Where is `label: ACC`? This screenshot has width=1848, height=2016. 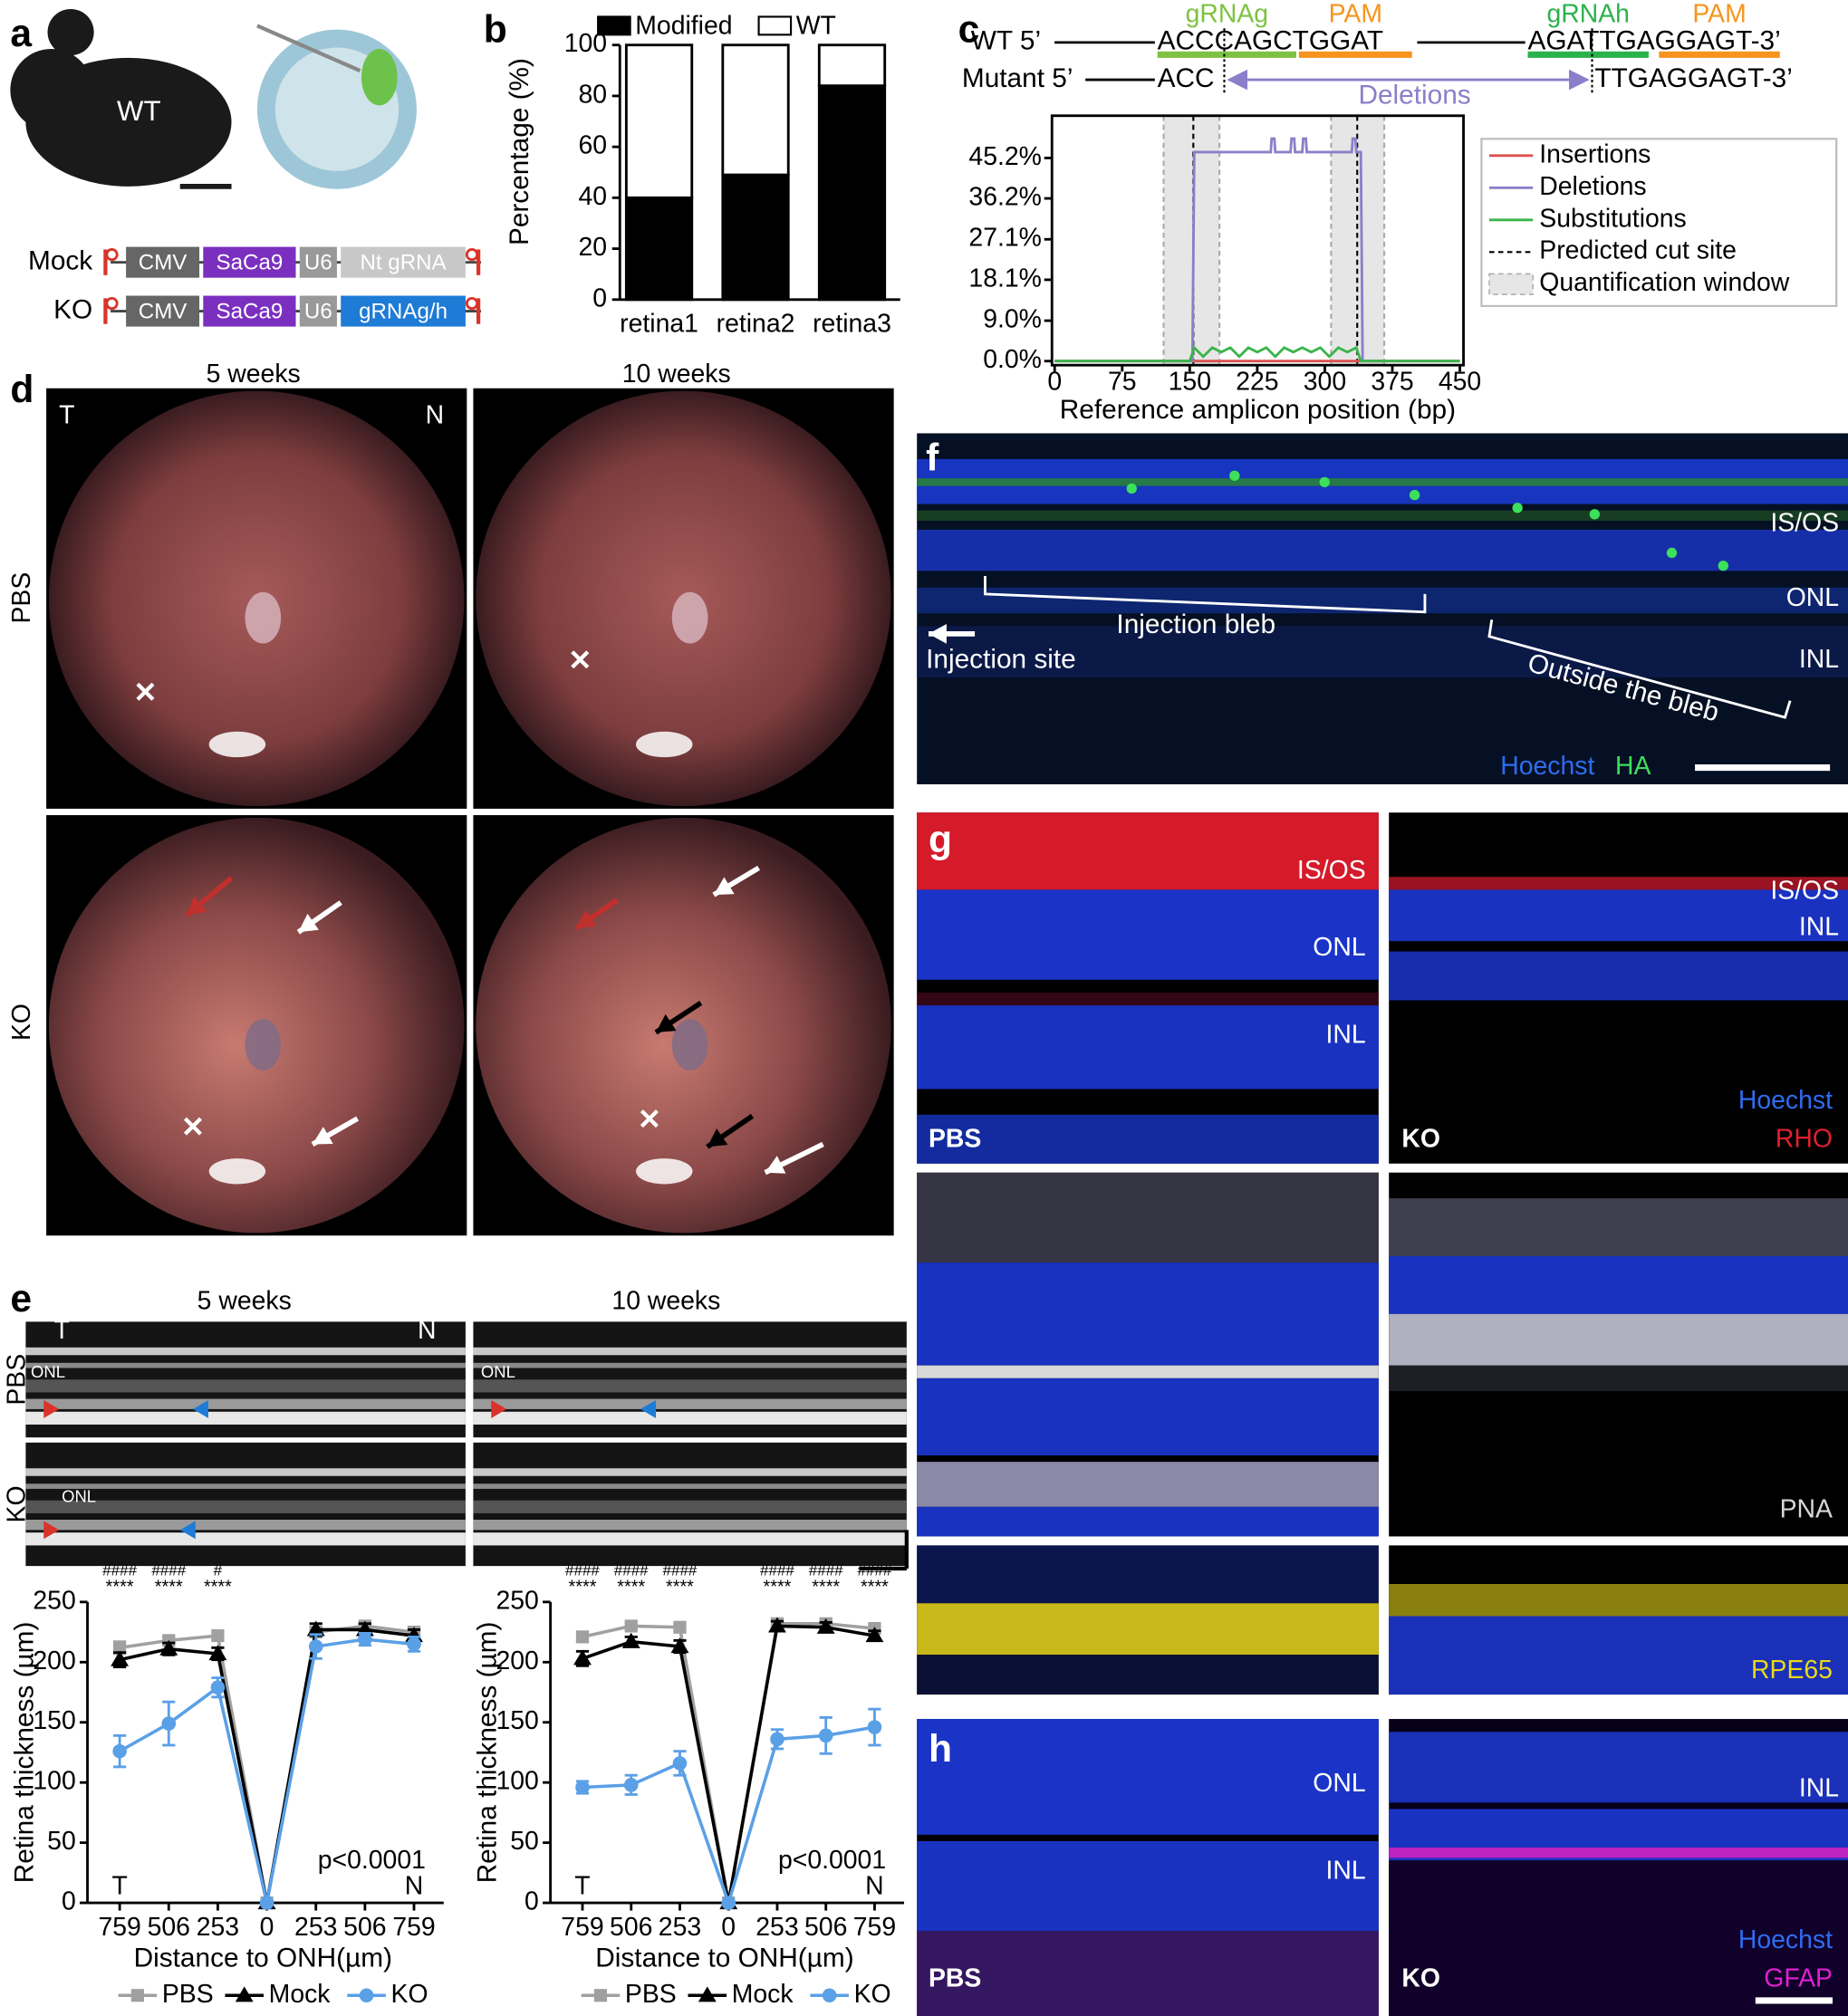 label: ACC is located at coordinates (1186, 78).